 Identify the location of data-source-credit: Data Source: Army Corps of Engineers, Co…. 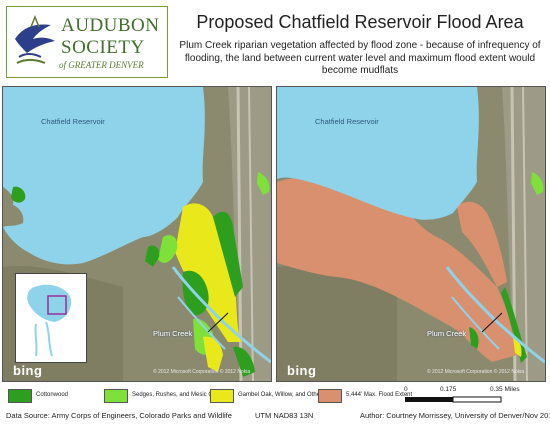
(119, 415).